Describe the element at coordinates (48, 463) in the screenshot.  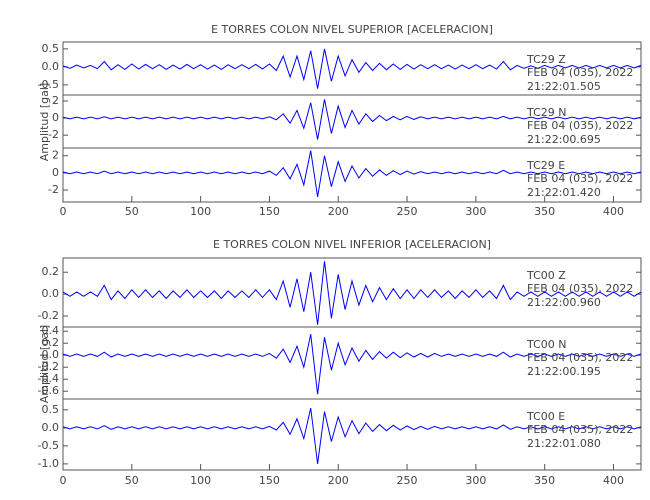
I see `y-tick-label: -1.0` at that location.